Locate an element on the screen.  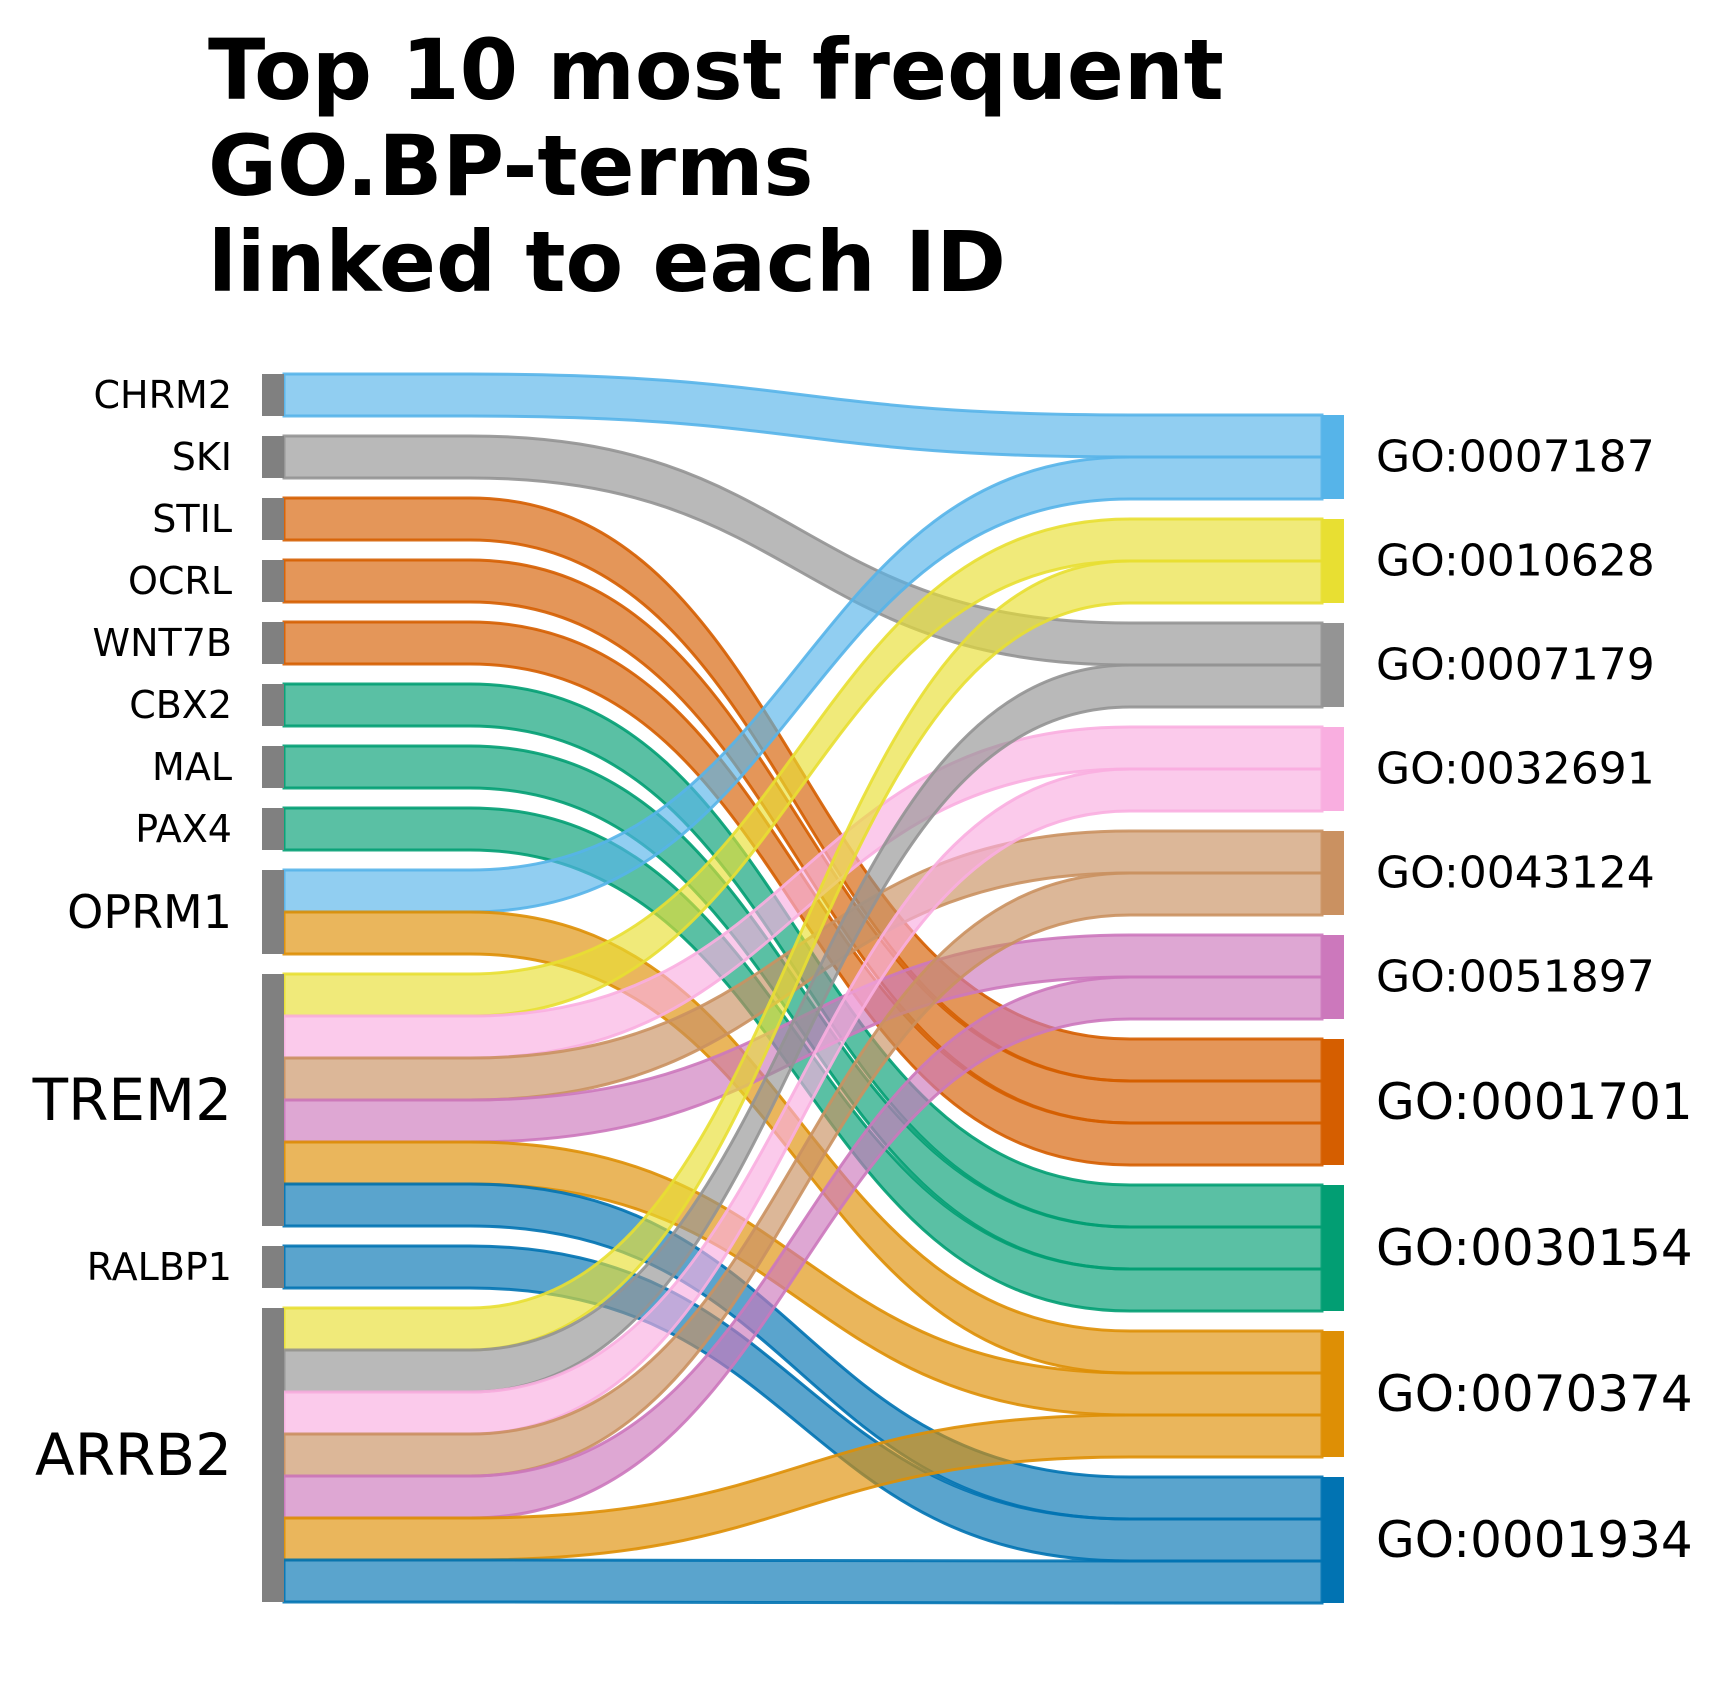
target-label-go-0032691: GO:0032691 is located at coordinates (1515, 769).